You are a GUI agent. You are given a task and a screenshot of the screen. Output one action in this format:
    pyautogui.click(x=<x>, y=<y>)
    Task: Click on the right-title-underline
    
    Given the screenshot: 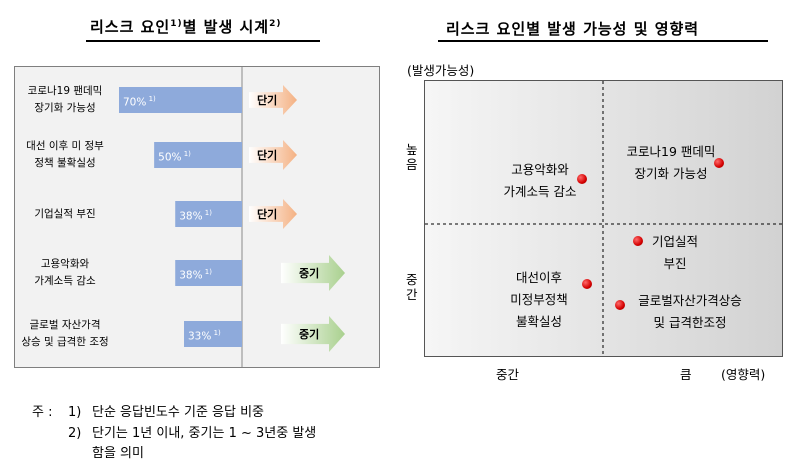 What is the action you would take?
    pyautogui.click(x=603, y=41)
    